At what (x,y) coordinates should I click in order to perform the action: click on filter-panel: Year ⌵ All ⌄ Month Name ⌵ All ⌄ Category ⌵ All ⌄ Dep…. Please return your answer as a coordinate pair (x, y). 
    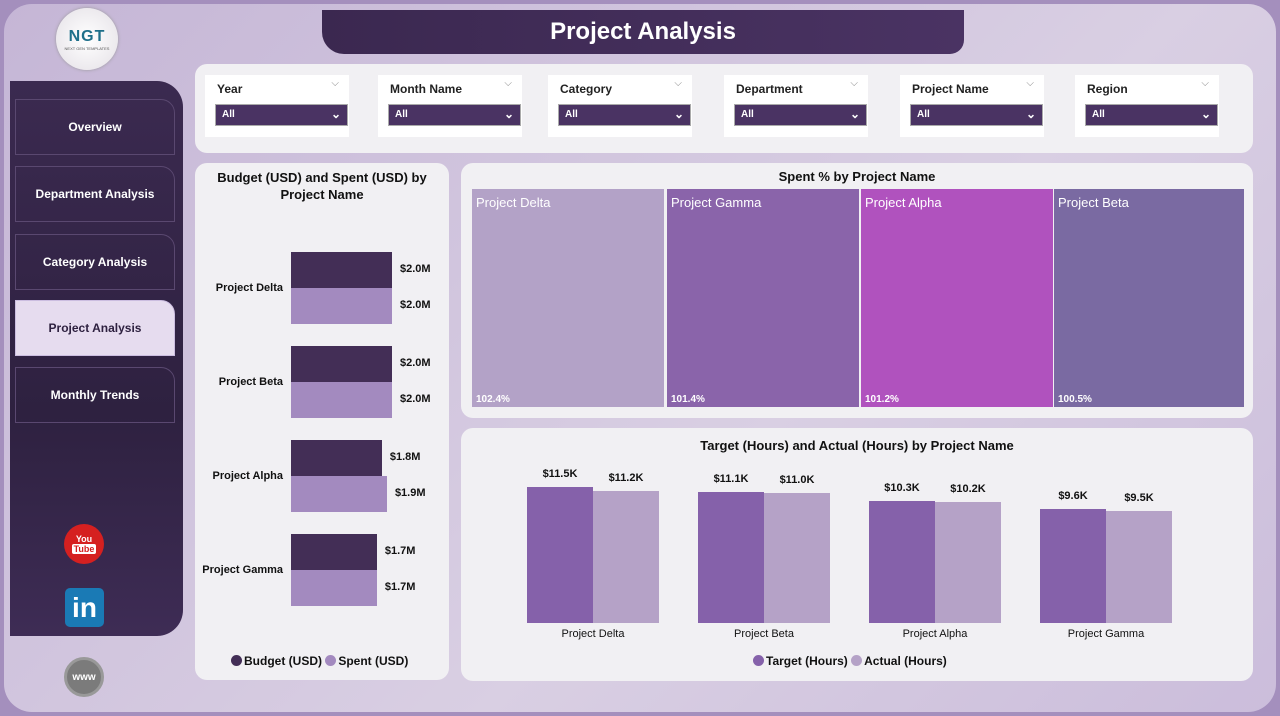
    Looking at the image, I should click on (724, 108).